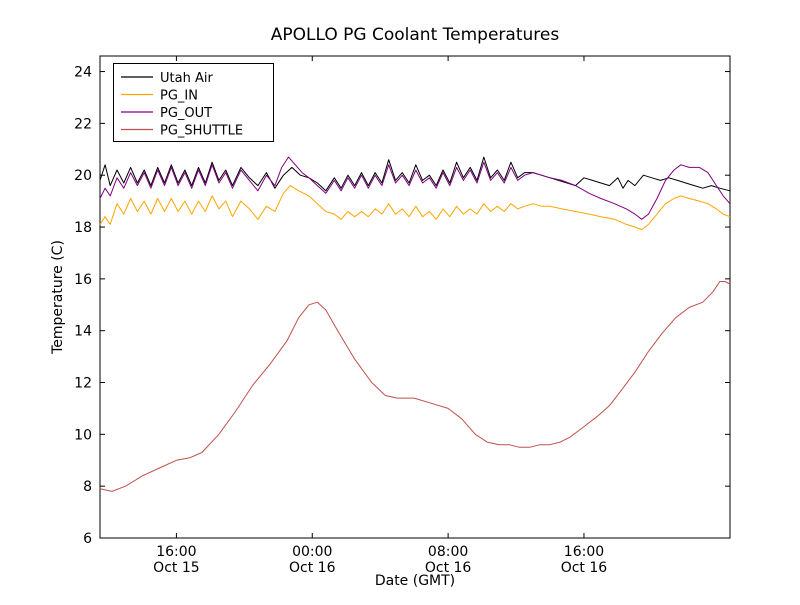  What do you see at coordinates (83, 73) in the screenshot?
I see `y-tick-label: 24` at bounding box center [83, 73].